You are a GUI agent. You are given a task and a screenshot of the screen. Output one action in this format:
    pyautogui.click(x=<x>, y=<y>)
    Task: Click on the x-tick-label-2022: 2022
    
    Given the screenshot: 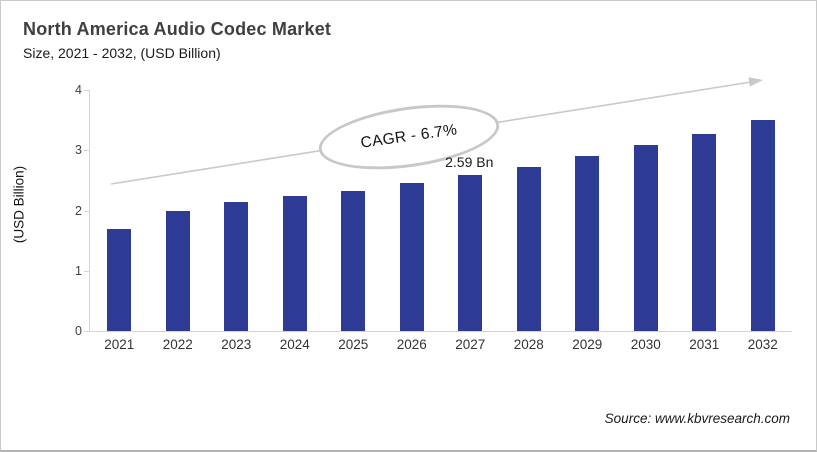 What is the action you would take?
    pyautogui.click(x=177, y=344)
    